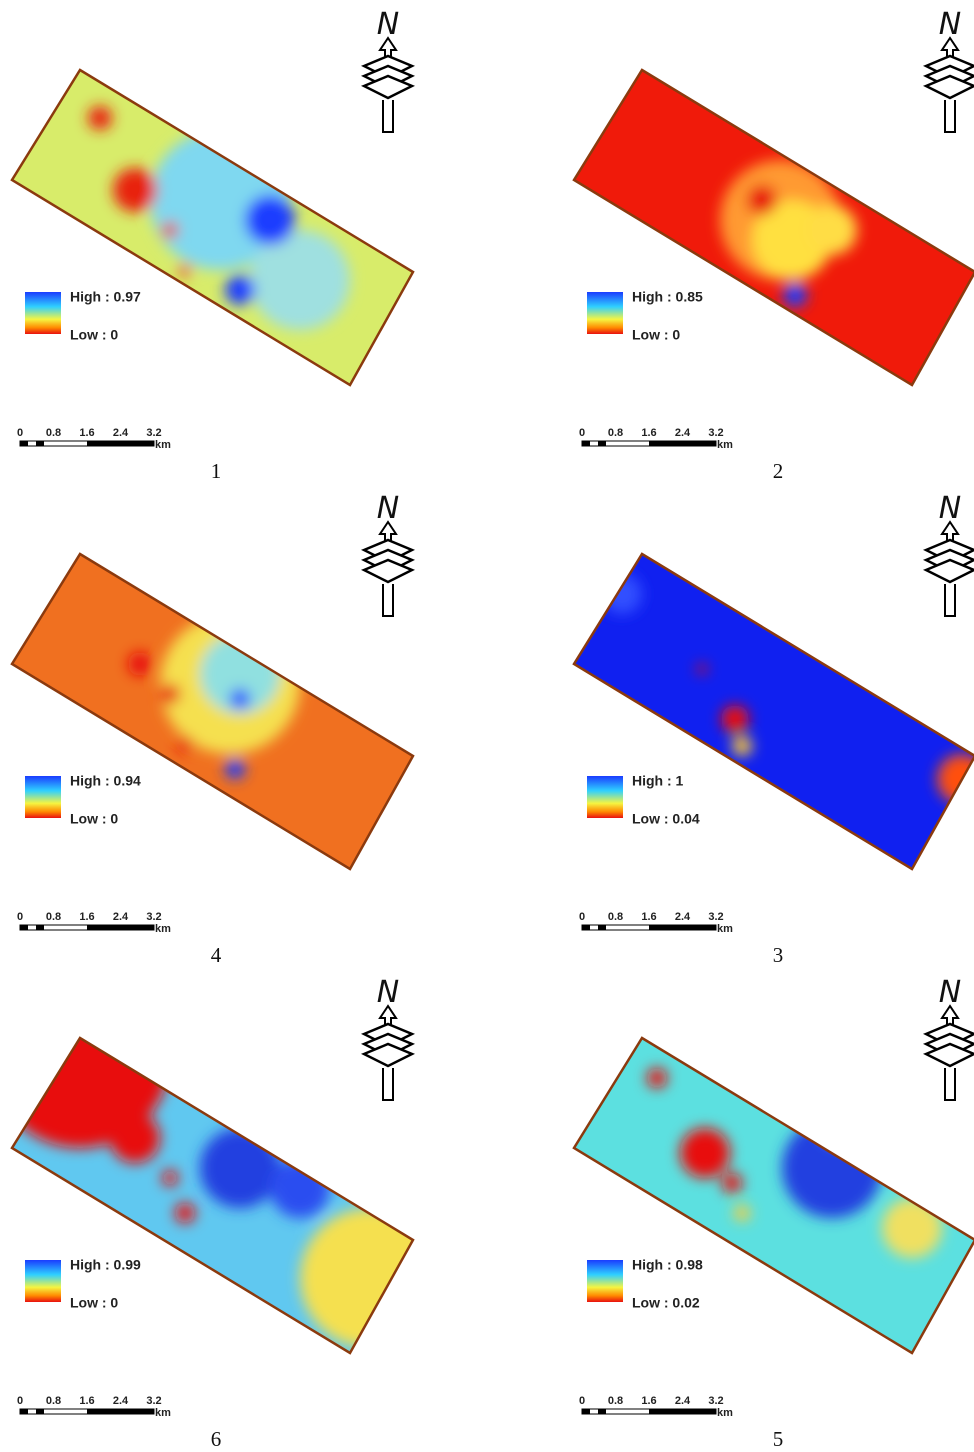 The image size is (974, 1452). What do you see at coordinates (105, 297) in the screenshot?
I see `legend-high: High : 0.97` at bounding box center [105, 297].